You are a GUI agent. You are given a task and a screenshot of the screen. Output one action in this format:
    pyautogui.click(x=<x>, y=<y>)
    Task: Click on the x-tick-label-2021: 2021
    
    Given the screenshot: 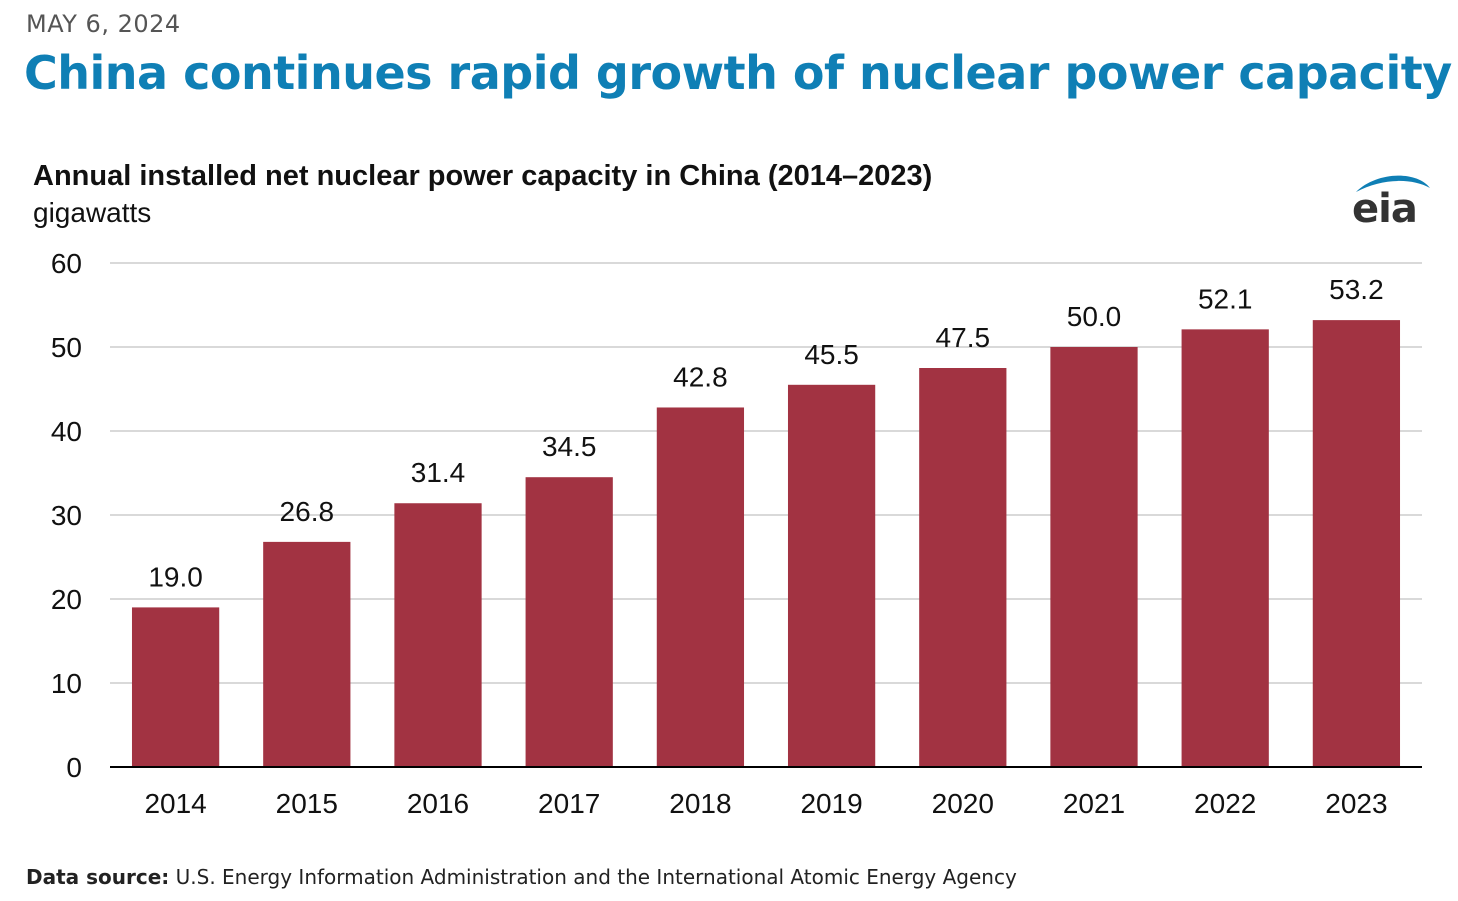 What is the action you would take?
    pyautogui.click(x=1094, y=803)
    